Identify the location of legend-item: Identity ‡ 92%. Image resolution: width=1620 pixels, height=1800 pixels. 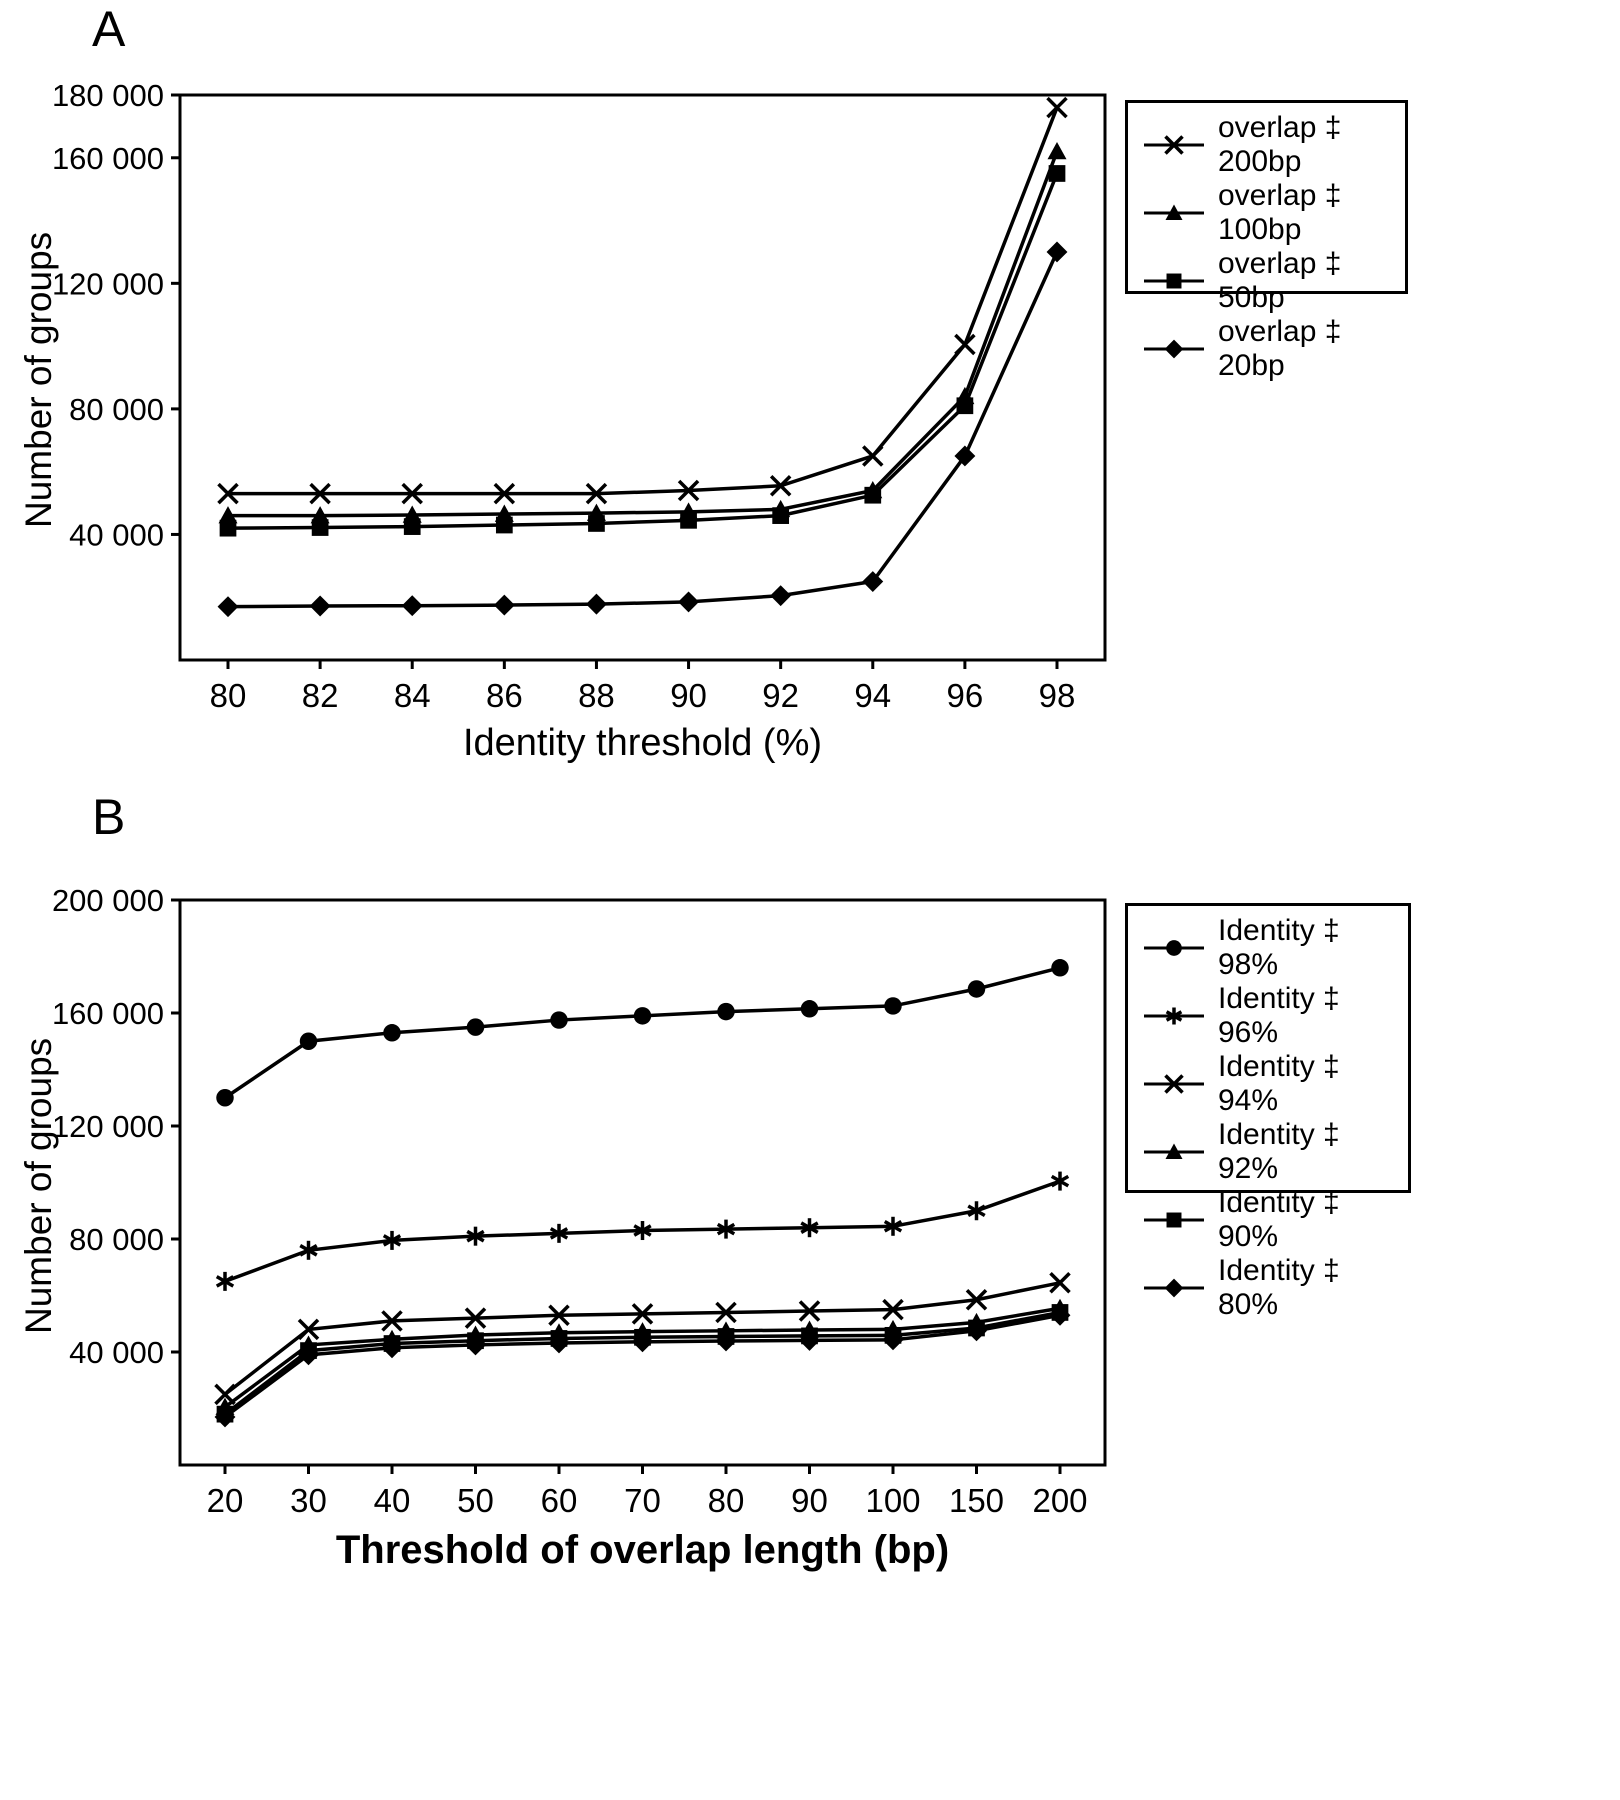
(1268, 1152).